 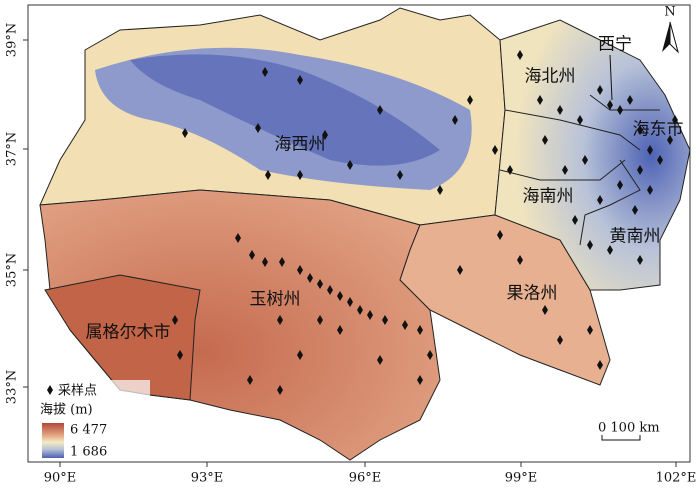 What do you see at coordinates (548, 197) in the screenshot?
I see `region-label: 海南州` at bounding box center [548, 197].